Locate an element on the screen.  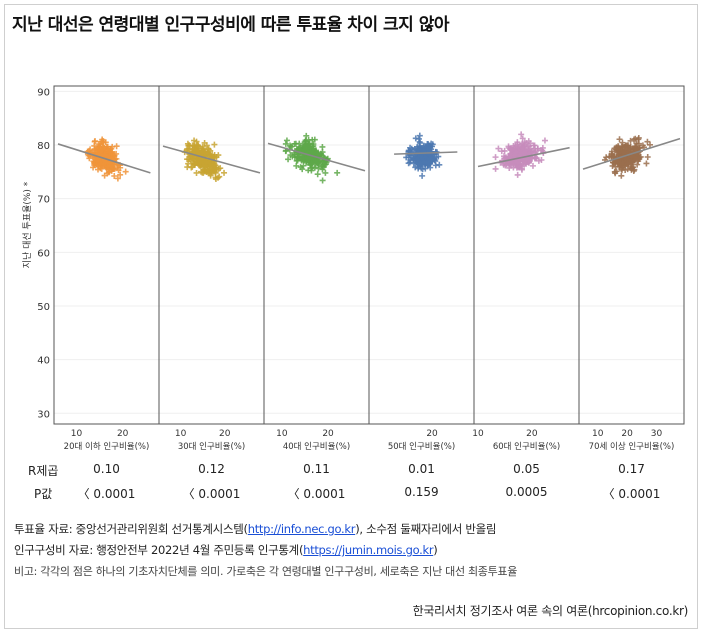
r2-value: 0.10 is located at coordinates (106, 469).